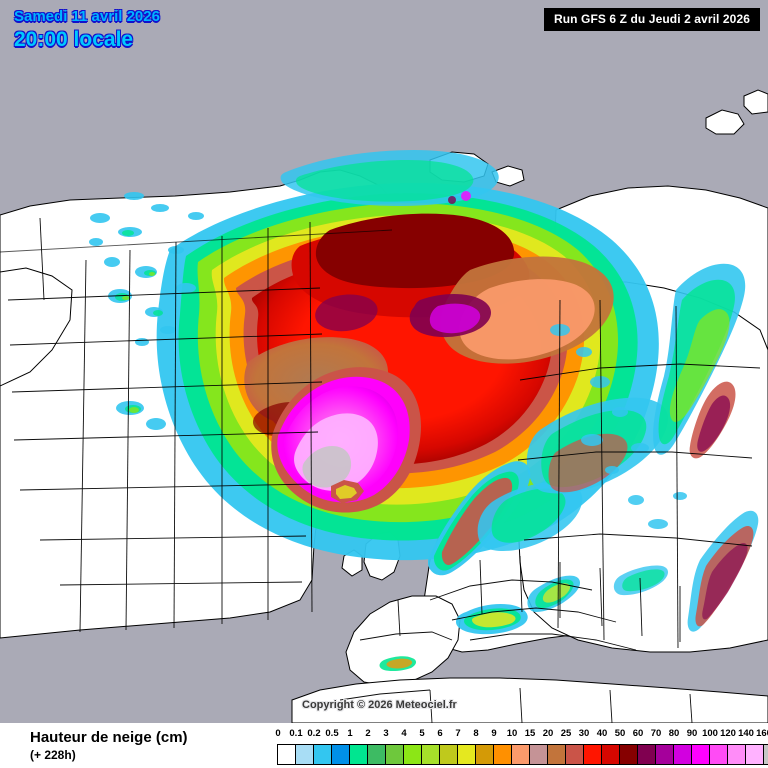 This screenshot has height=768, width=768. I want to click on arctic-coast-snow-green, so click(385, 181).